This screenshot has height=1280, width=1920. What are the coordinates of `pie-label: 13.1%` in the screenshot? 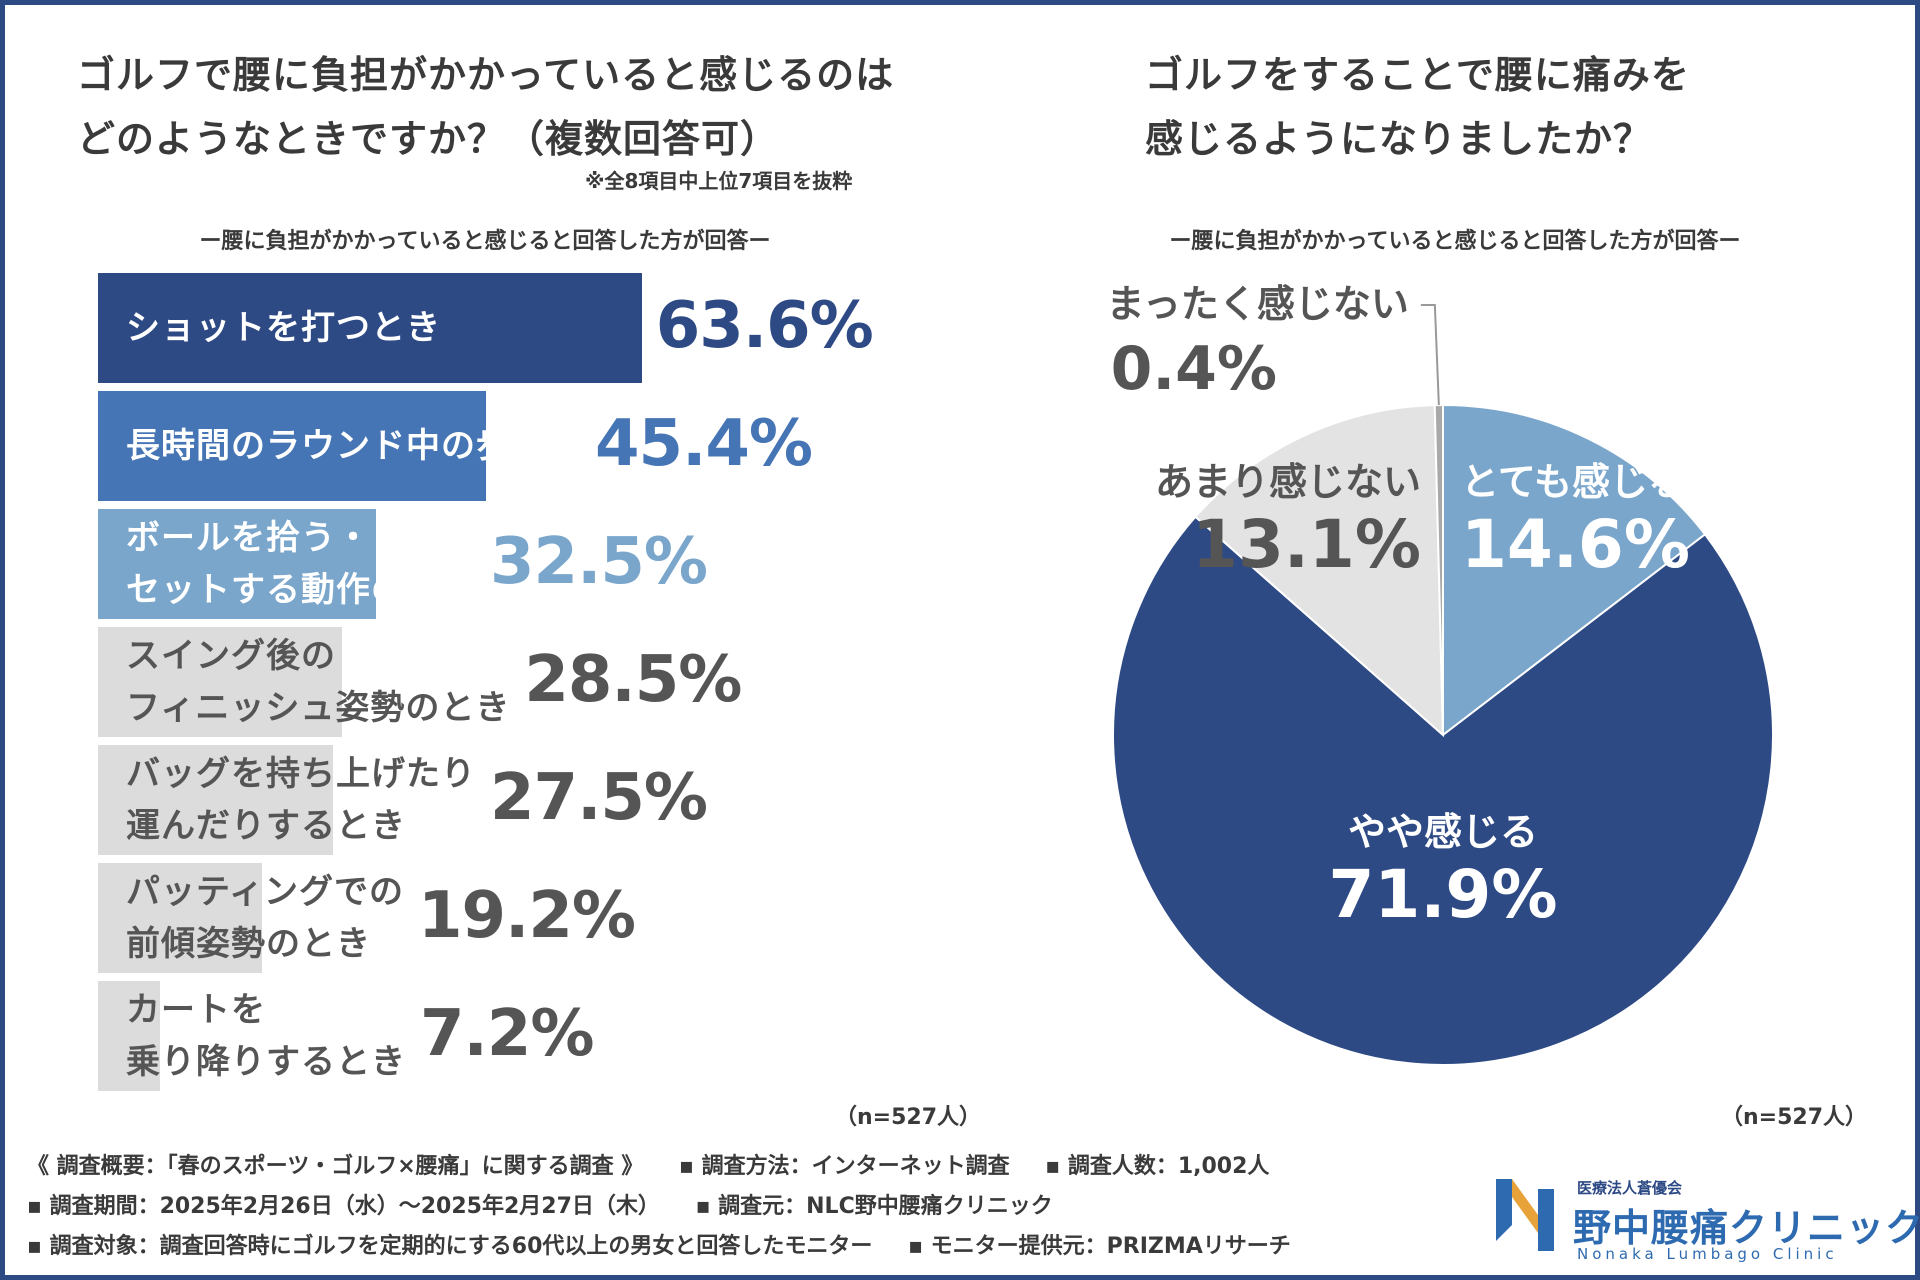 It's located at (1306, 544).